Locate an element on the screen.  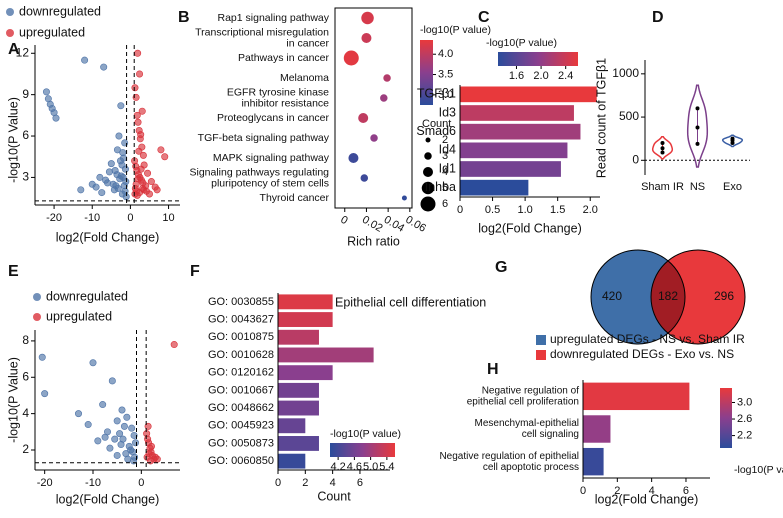
size-legend-label: 3 is located at coordinates (445, 156).